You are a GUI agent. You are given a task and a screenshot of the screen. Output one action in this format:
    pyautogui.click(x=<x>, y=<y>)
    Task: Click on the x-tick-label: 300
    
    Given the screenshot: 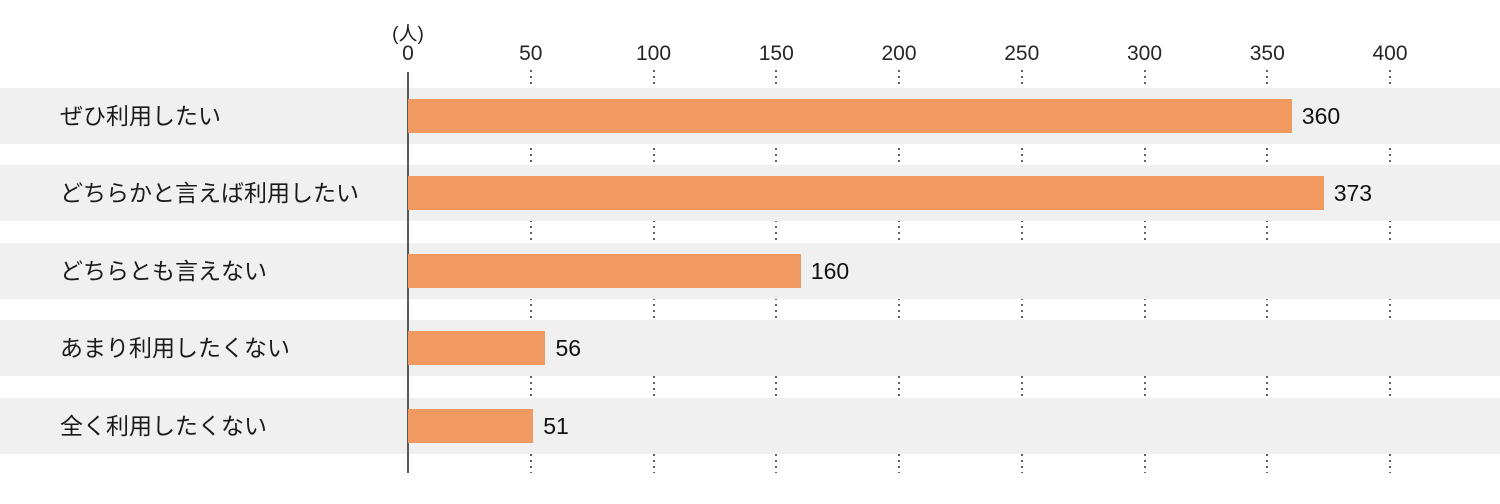 What is the action you would take?
    pyautogui.click(x=1144, y=53)
    